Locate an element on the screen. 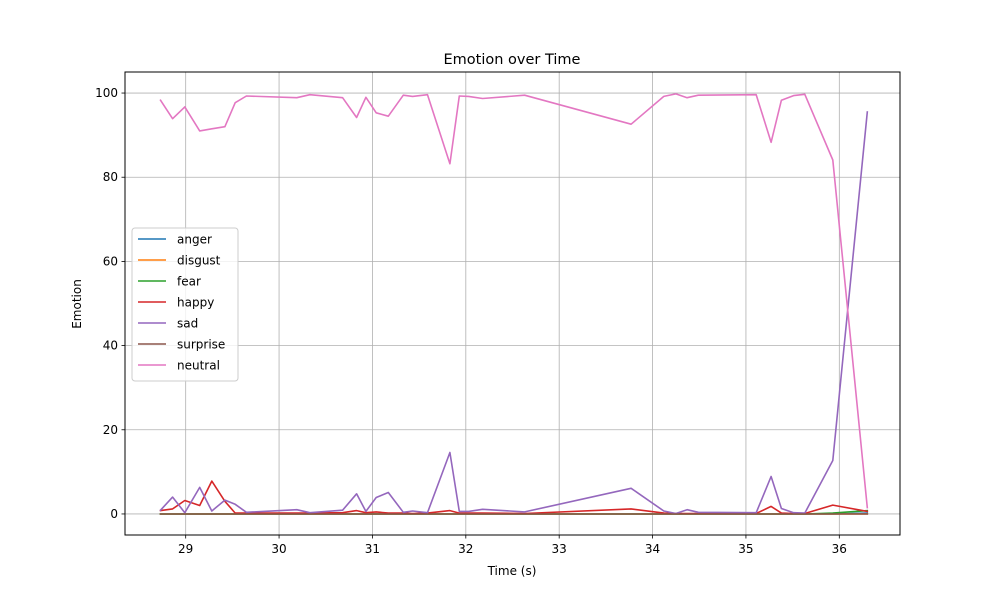 Image resolution: width=1000 pixels, height=600 pixels. legend-label-fear: fear is located at coordinates (189, 282).